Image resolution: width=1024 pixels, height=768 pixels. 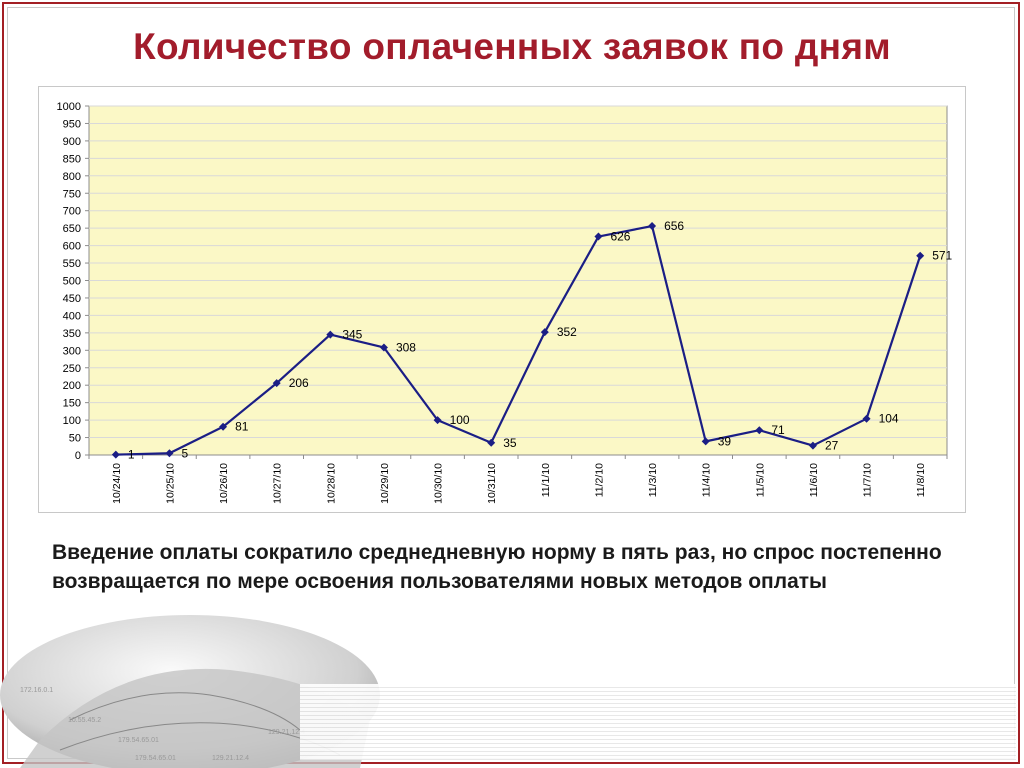 What do you see at coordinates (72, 386) in the screenshot?
I see `y-tick-label: 200` at bounding box center [72, 386].